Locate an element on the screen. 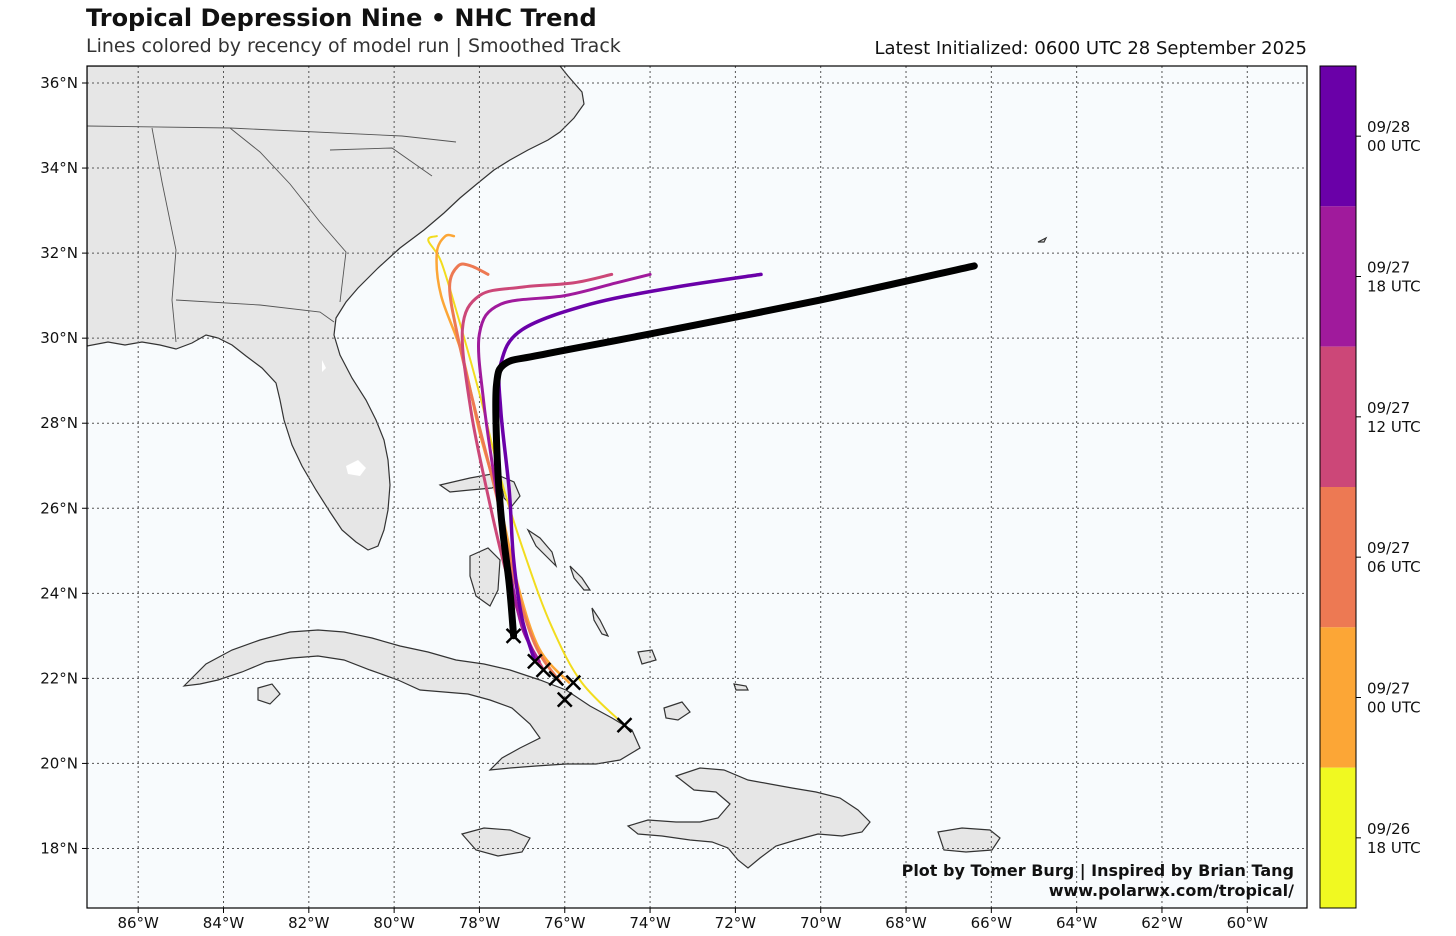  lat-tick-label: 34°N is located at coordinates (59, 168).